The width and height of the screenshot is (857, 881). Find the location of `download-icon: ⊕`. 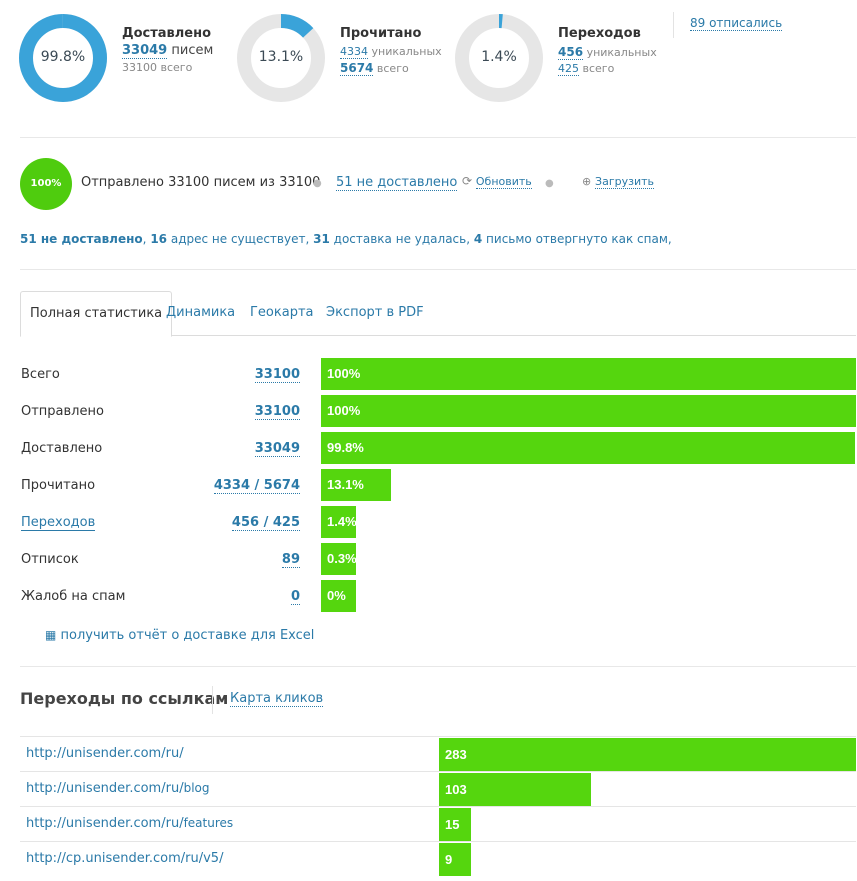

download-icon: ⊕ is located at coordinates (587, 181).